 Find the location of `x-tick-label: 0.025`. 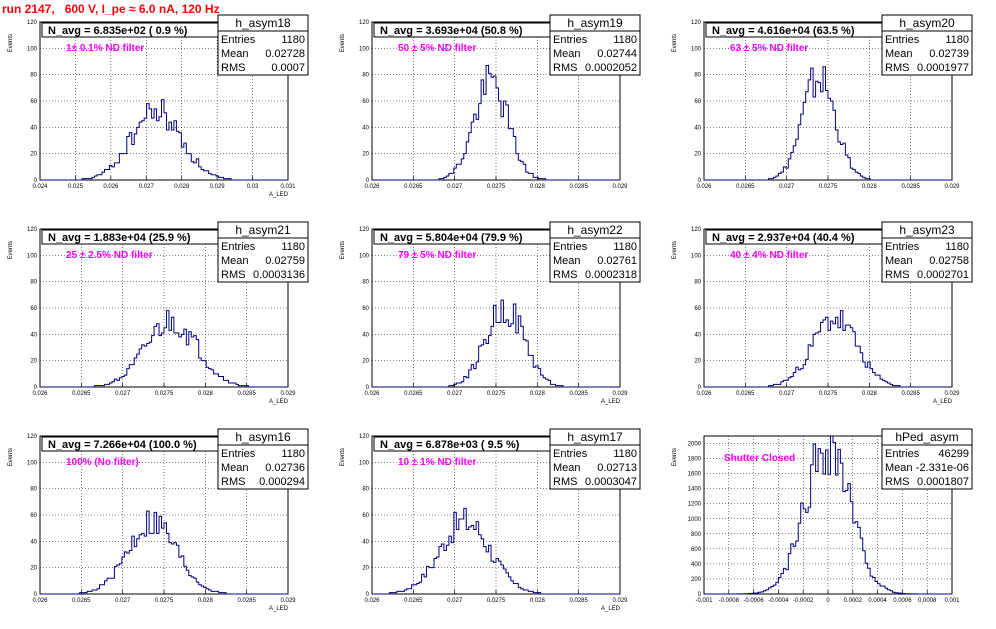

x-tick-label: 0.025 is located at coordinates (76, 187).